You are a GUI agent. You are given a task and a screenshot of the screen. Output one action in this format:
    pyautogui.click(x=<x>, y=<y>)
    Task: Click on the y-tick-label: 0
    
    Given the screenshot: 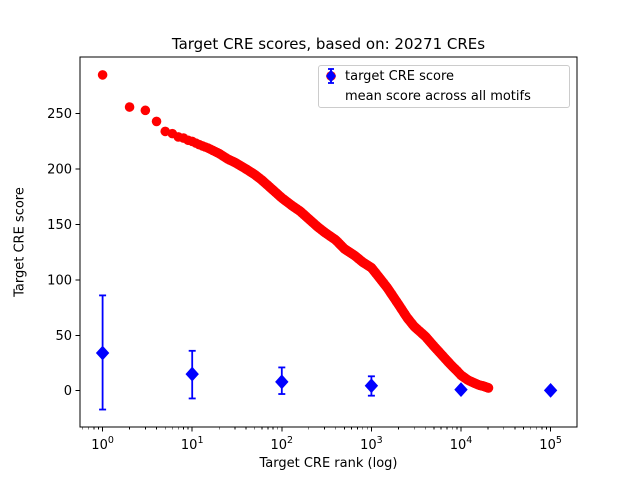 What is the action you would take?
    pyautogui.click(x=68, y=391)
    